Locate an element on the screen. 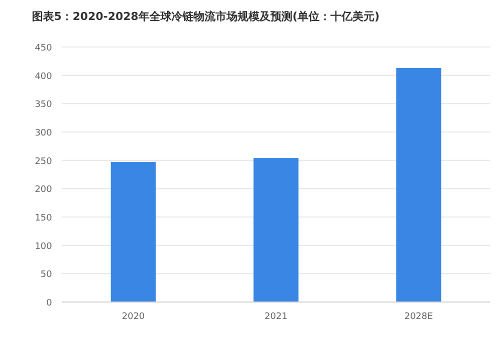 The width and height of the screenshot is (500, 362). x-tick-label: 2021 is located at coordinates (276, 317).